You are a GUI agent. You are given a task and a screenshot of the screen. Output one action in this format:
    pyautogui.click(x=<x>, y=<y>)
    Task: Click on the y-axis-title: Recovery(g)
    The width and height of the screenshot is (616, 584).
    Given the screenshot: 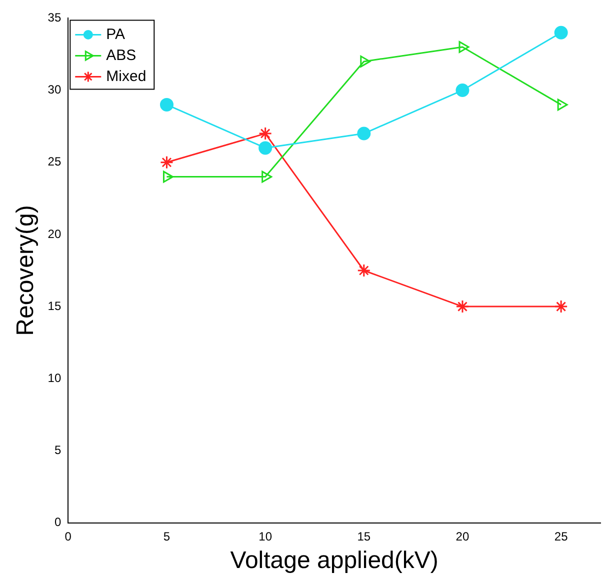 What is the action you would take?
    pyautogui.click(x=26, y=270)
    